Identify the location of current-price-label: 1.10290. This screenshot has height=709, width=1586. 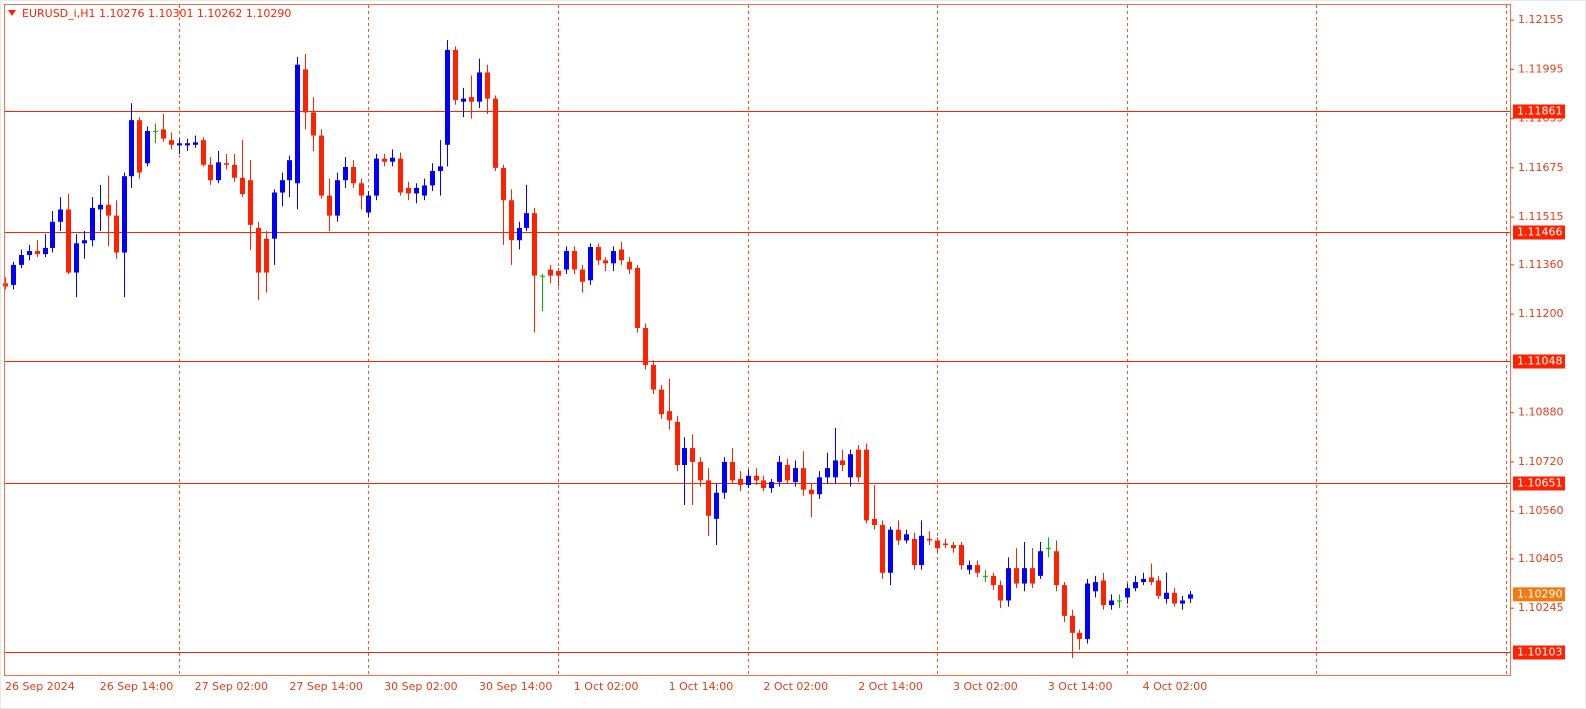
(1540, 593).